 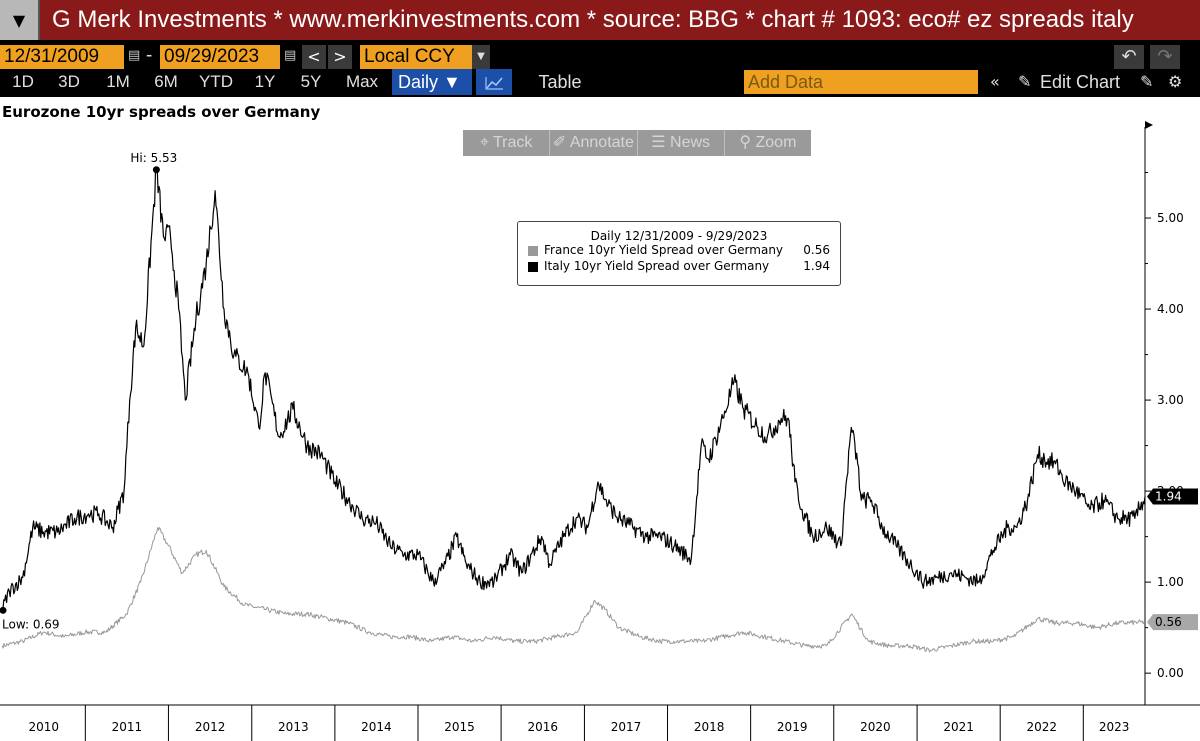 I want to click on annotate-button: ✐ Annotate, so click(x=594, y=143).